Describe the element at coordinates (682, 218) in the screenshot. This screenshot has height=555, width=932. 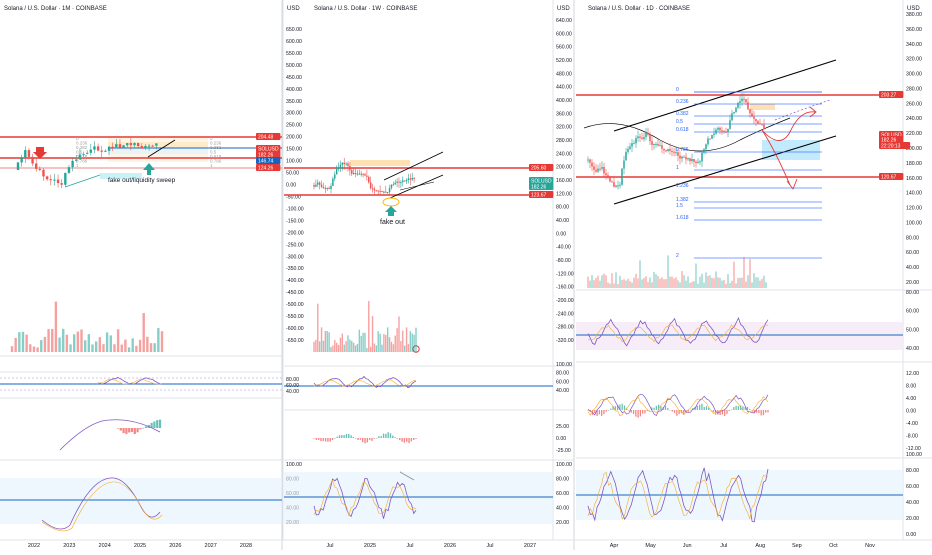
I see `fib-label: 1.618` at that location.